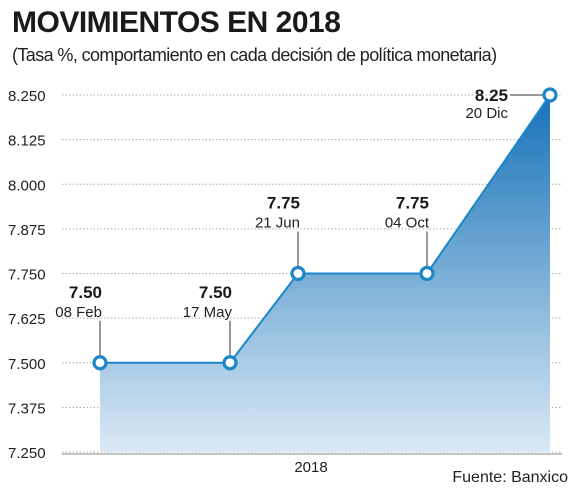 The width and height of the screenshot is (580, 493). Describe the element at coordinates (27, 364) in the screenshot. I see `y-tick-label: 7.500` at that location.